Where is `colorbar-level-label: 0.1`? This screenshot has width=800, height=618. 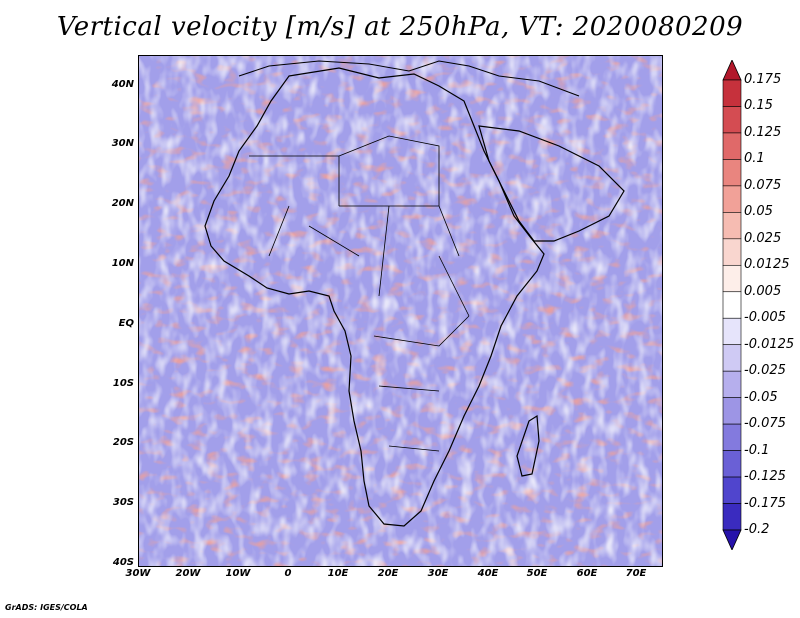
colorbar-level-label: 0.1 is located at coordinates (754, 159).